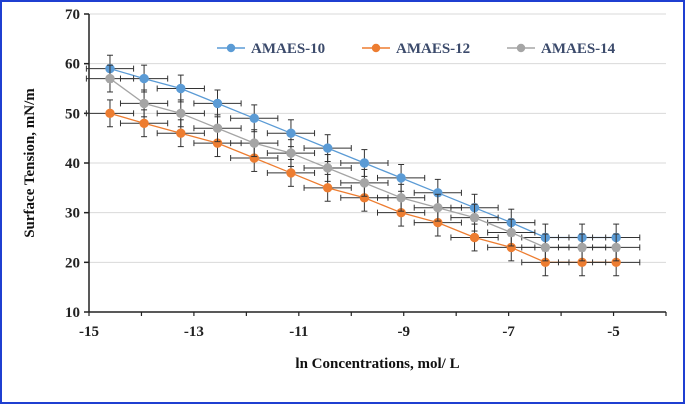 The image size is (685, 407). I want to click on legend-item: AMAES-10, so click(271, 49).